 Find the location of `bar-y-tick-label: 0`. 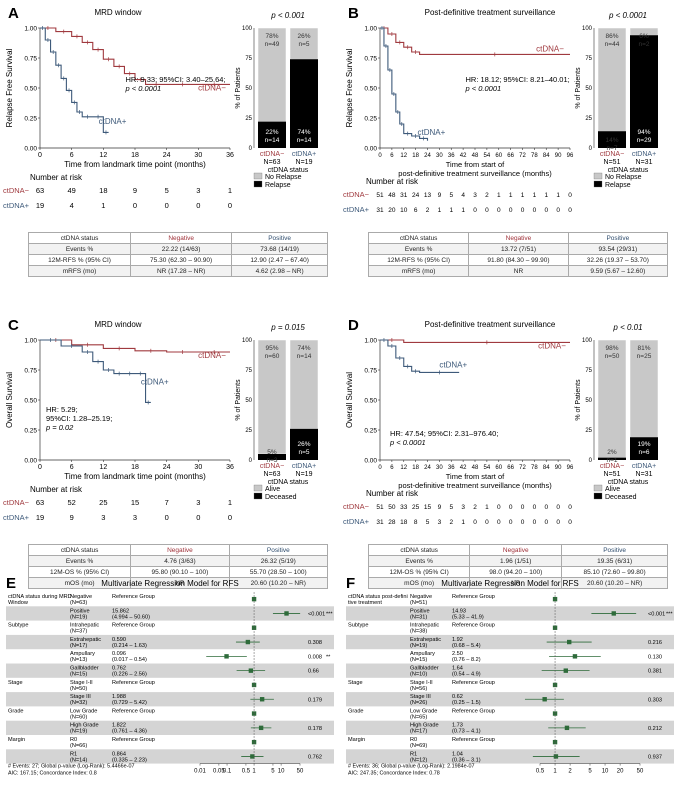

bar-y-tick-label: 0 is located at coordinates (591, 149).